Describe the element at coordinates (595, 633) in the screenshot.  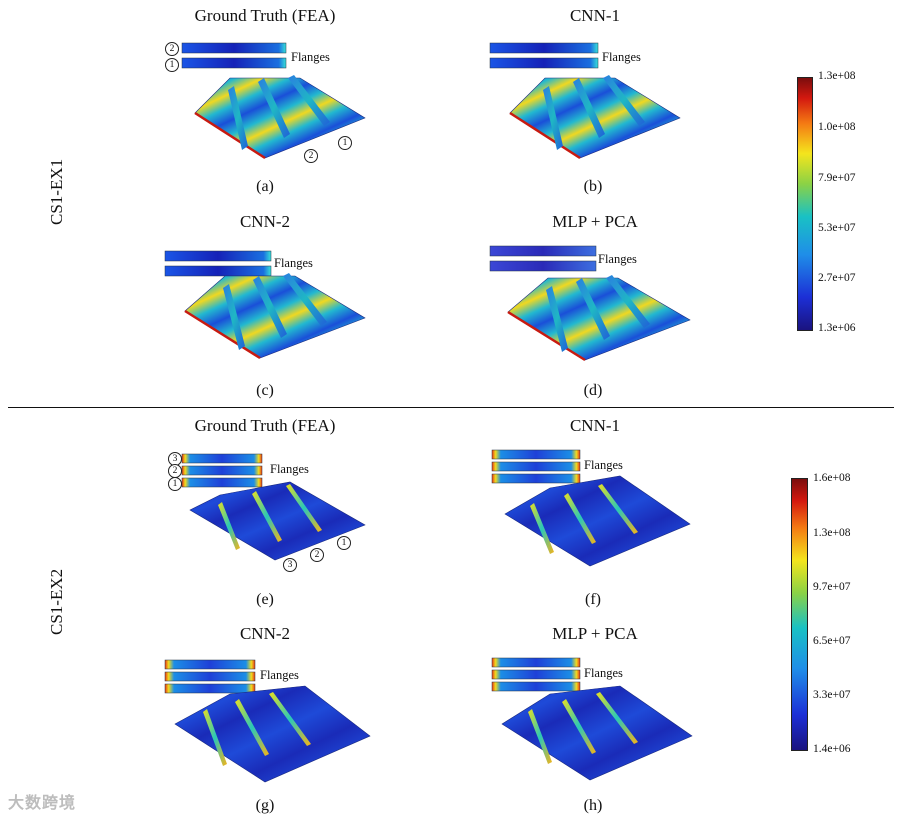
I see `panel-h-title: MLP + PCA` at that location.